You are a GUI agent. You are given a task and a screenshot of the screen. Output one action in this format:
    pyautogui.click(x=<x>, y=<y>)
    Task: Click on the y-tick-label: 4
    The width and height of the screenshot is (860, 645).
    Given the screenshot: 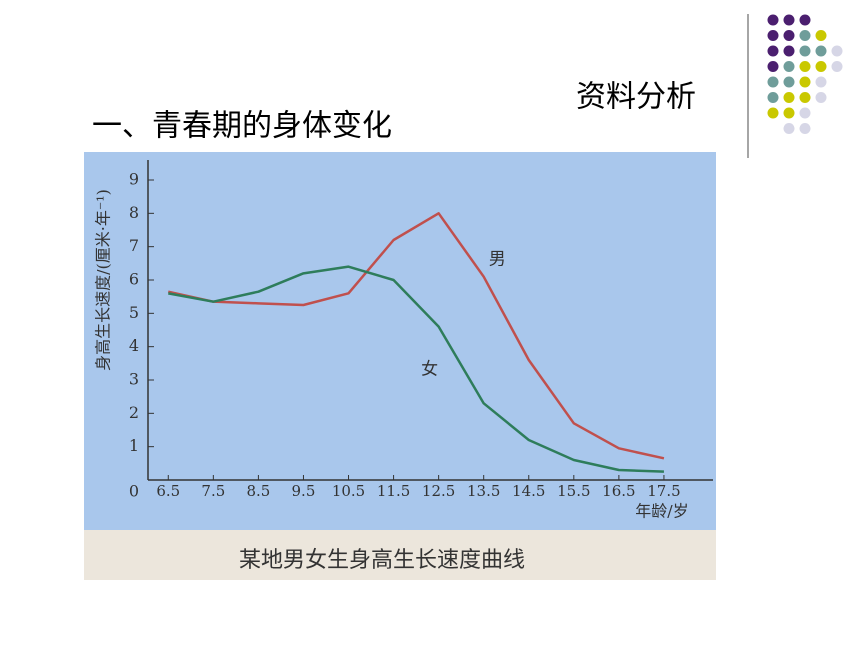 What is the action you would take?
    pyautogui.click(x=134, y=345)
    